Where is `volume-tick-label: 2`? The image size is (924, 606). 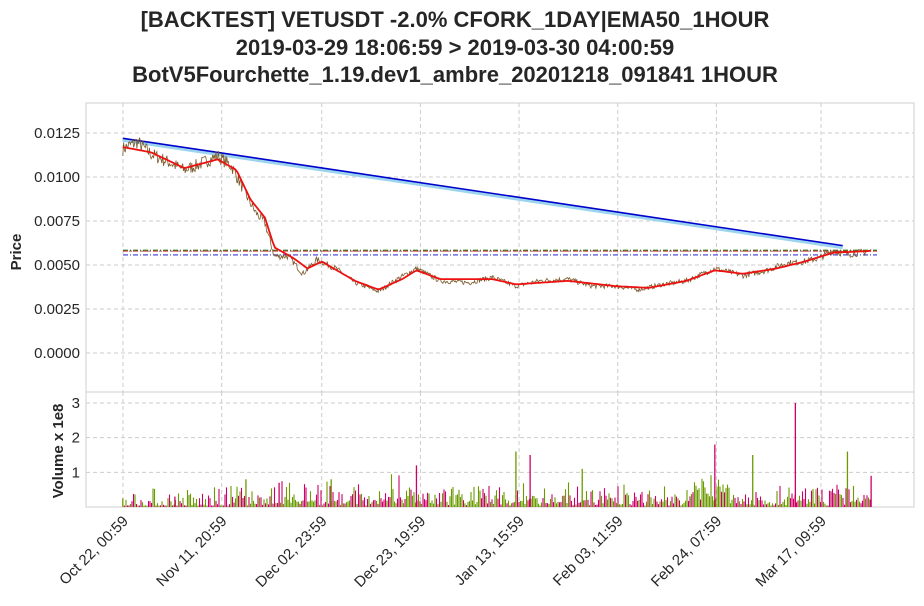
volume-tick-label: 2 is located at coordinates (76, 438).